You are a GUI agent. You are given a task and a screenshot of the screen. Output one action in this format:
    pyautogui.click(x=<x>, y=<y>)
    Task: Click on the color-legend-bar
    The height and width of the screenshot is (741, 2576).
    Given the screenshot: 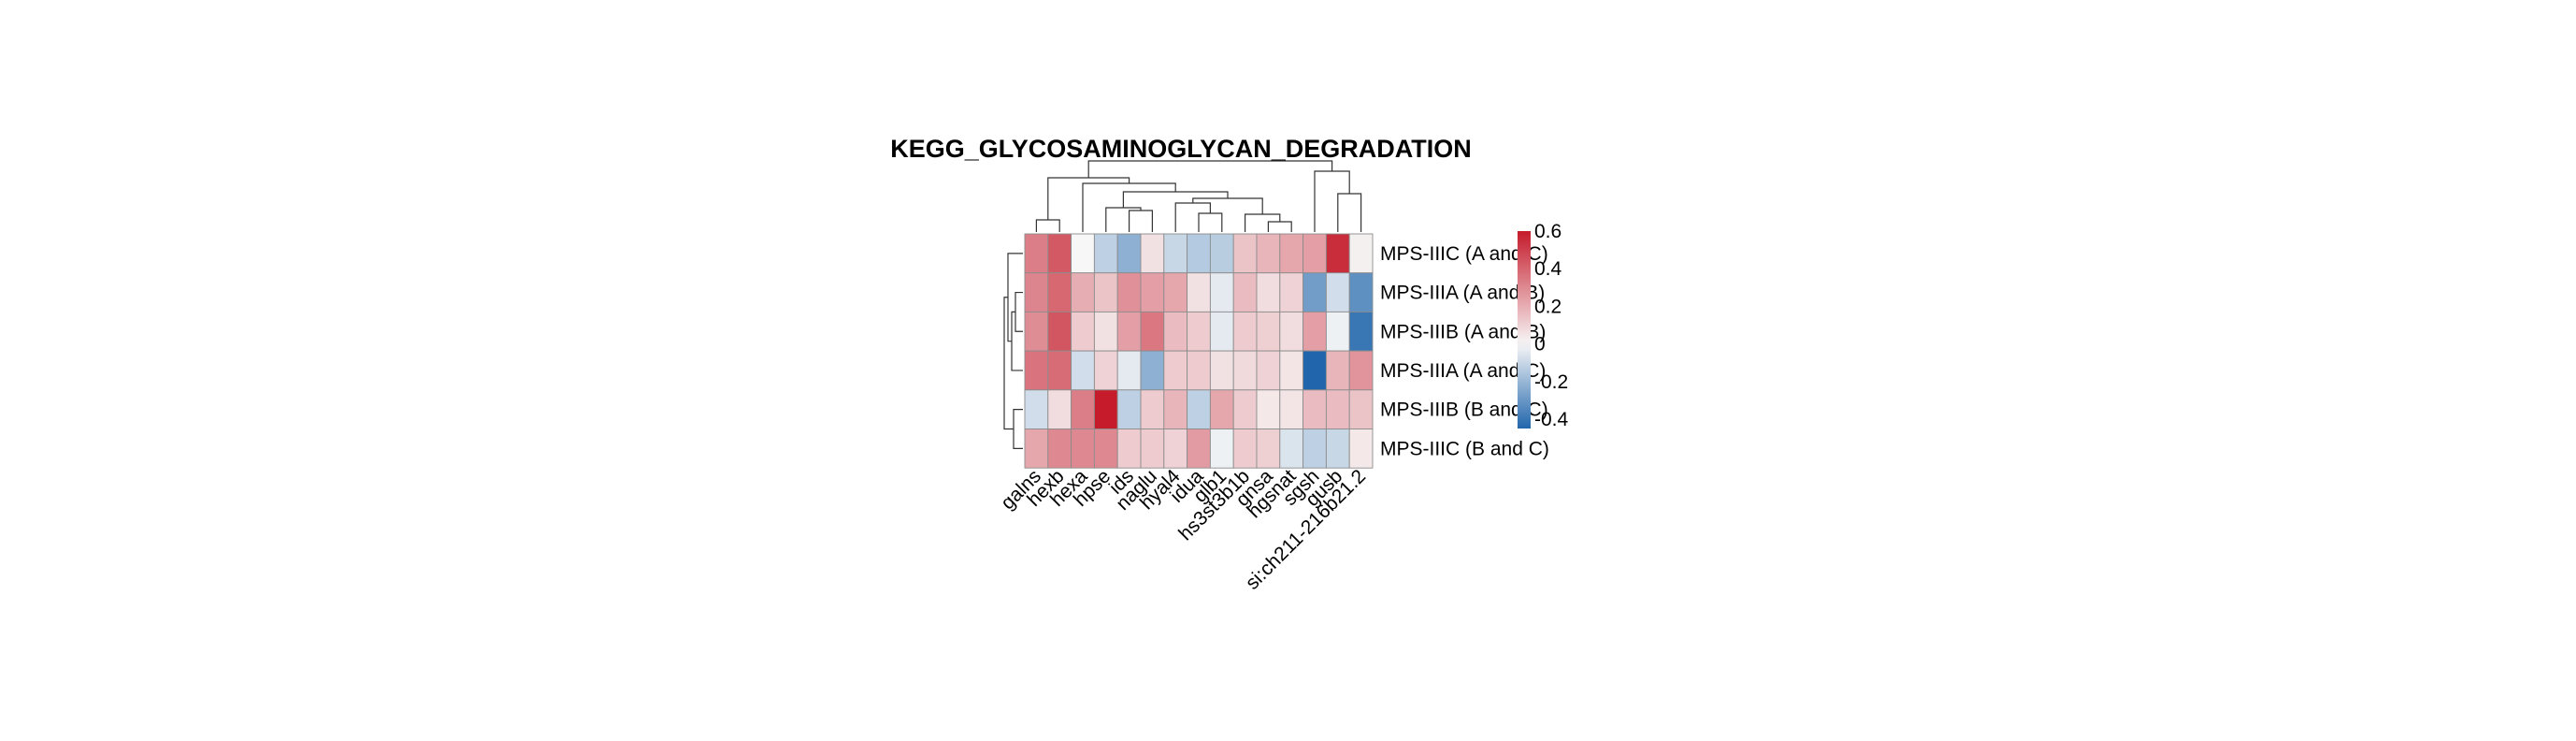 What is the action you would take?
    pyautogui.click(x=1525, y=330)
    